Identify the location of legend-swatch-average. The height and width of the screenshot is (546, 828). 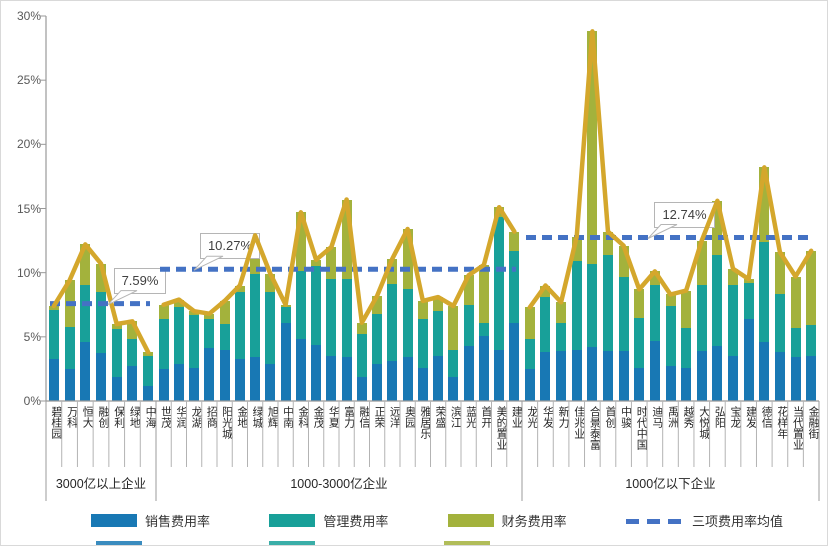
(654, 521).